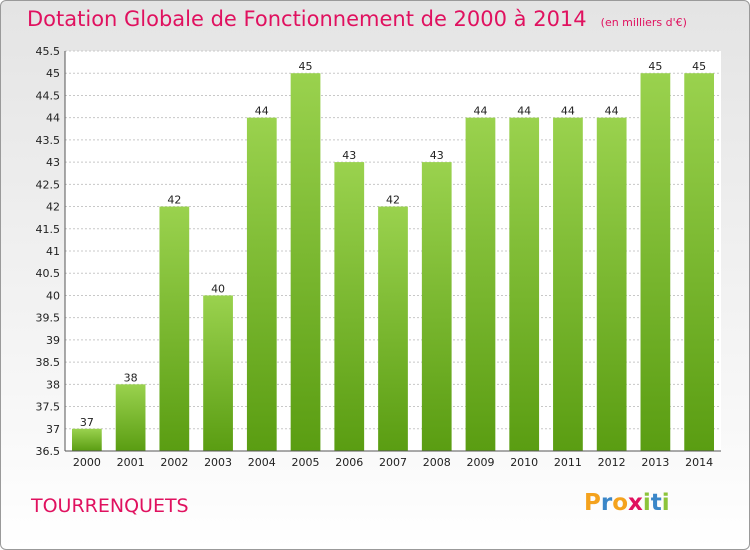 The height and width of the screenshot is (550, 750). Describe the element at coordinates (53, 384) in the screenshot. I see `y-tick-label: 38` at that location.